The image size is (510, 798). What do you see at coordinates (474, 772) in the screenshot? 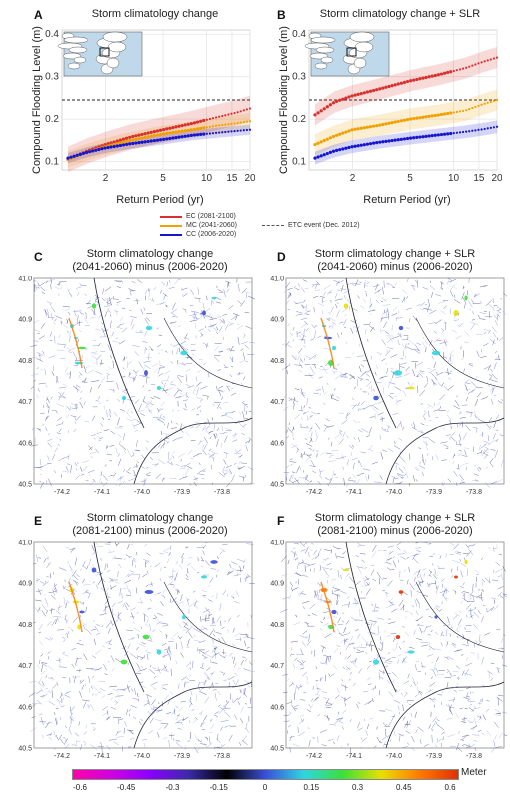
I see `colorbar-unit: Meter` at bounding box center [474, 772].